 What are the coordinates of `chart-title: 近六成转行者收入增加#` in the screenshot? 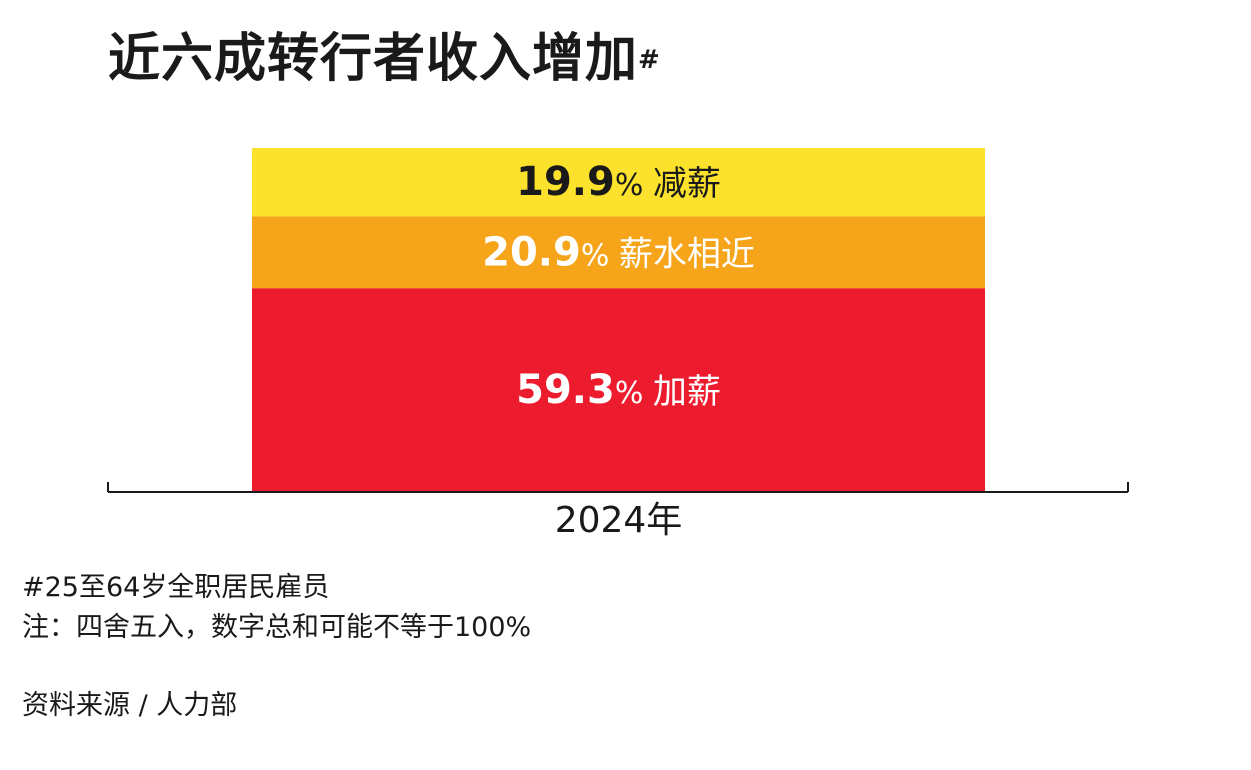 It's located at (384, 59).